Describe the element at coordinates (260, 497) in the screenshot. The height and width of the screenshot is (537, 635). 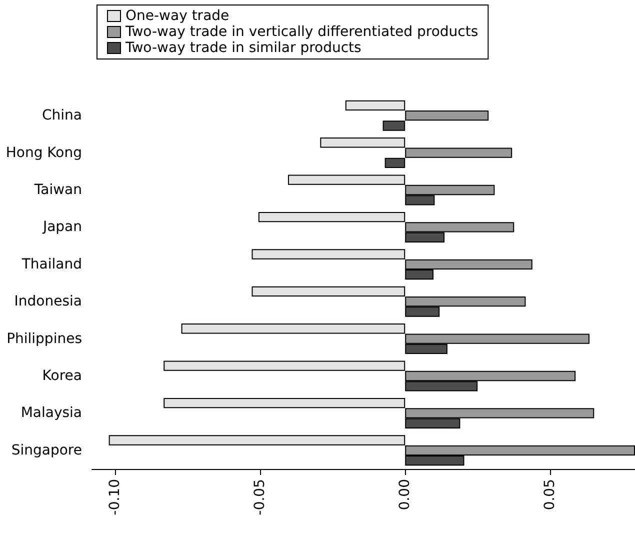
I see `x-tick-label: -0.05` at that location.